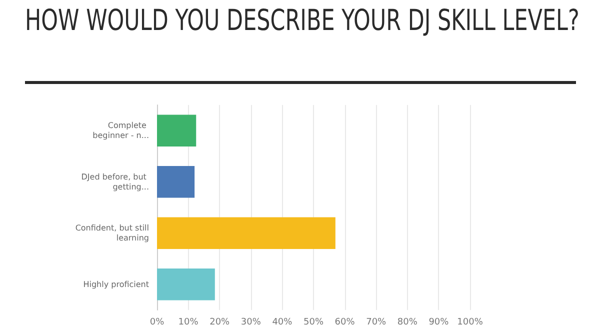 This screenshot has height=328, width=600. Describe the element at coordinates (470, 323) in the screenshot. I see `x-tick-label: 100%` at that location.